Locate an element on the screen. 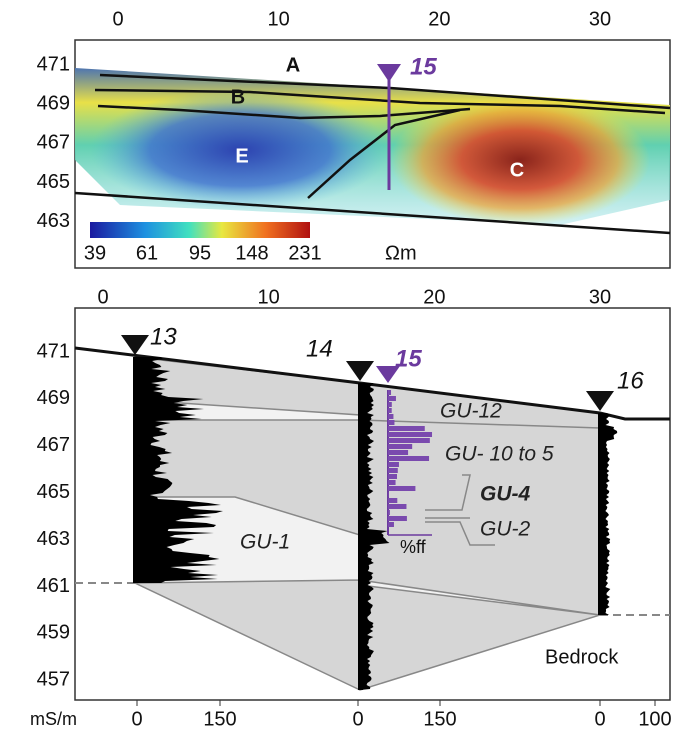  unit-label: GU-12 is located at coordinates (471, 411).